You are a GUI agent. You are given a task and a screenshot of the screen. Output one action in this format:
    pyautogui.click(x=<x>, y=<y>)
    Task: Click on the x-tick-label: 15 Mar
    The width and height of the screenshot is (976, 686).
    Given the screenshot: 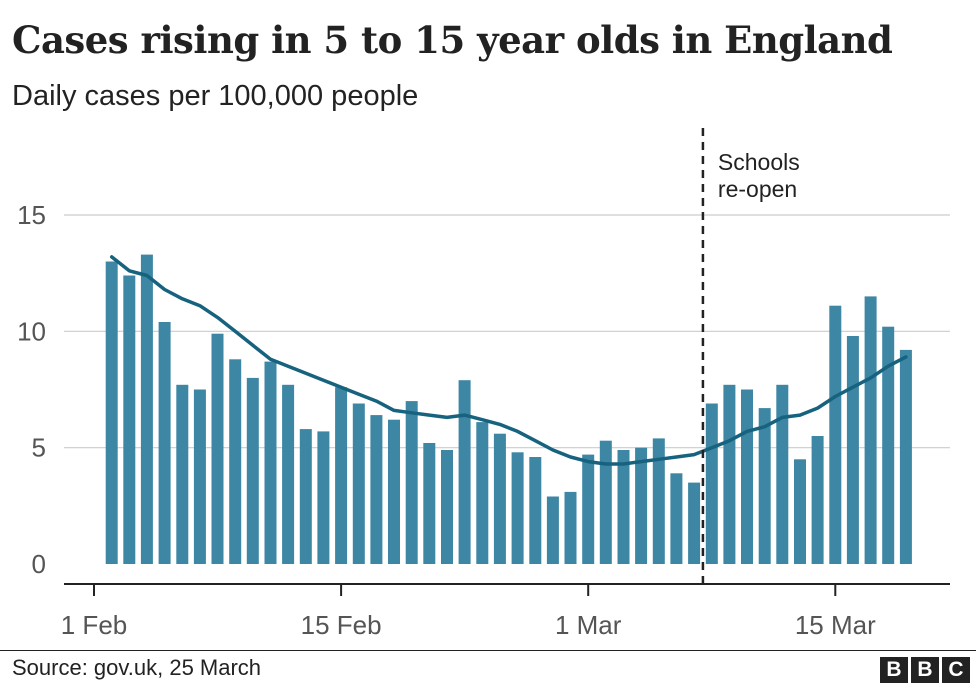 What is the action you would take?
    pyautogui.click(x=835, y=625)
    